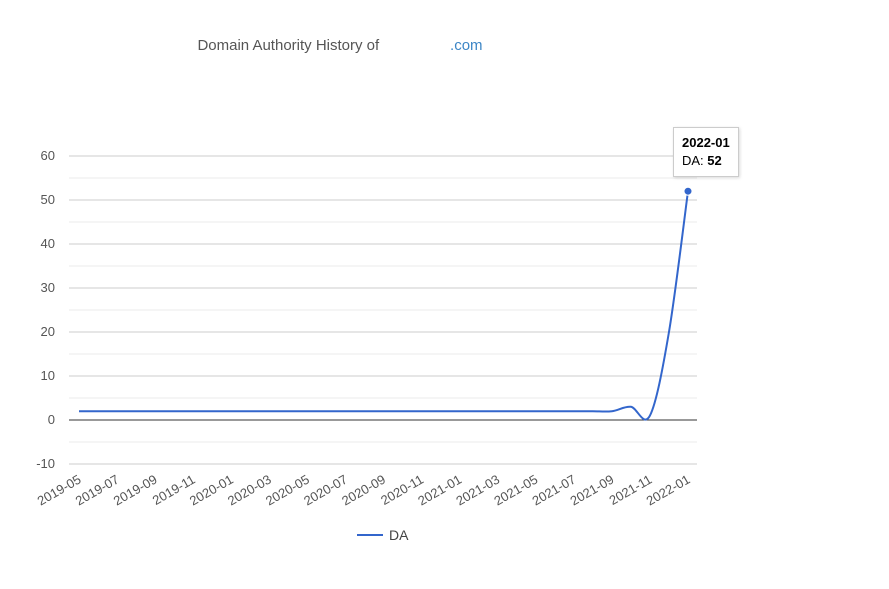  What do you see at coordinates (466, 45) in the screenshot?
I see `chart-title-domain: .com` at bounding box center [466, 45].